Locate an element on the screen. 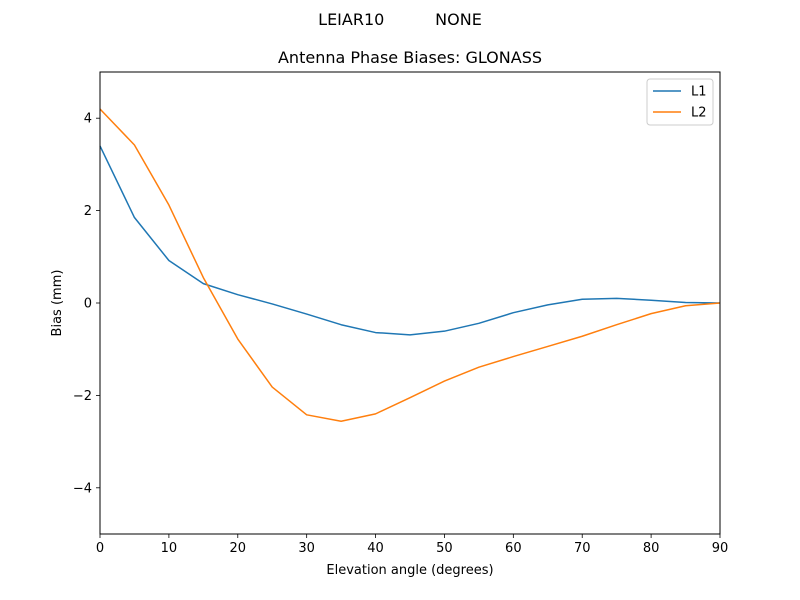  x-tick-label: 90 is located at coordinates (720, 548).